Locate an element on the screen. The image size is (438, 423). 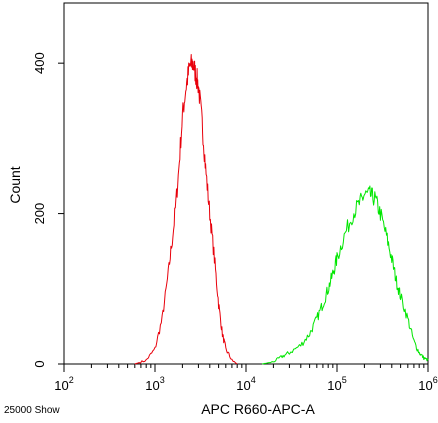
y-axis-title: Count is located at coordinates (15, 184).